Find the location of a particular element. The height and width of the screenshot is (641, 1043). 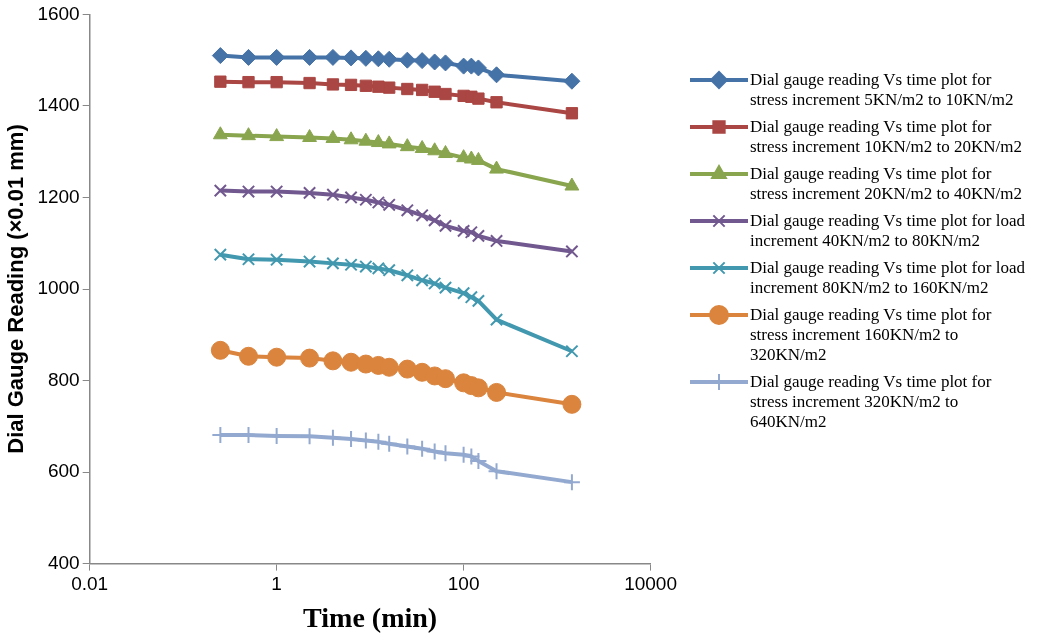

x-axis-title: Time (min) is located at coordinates (370, 618).